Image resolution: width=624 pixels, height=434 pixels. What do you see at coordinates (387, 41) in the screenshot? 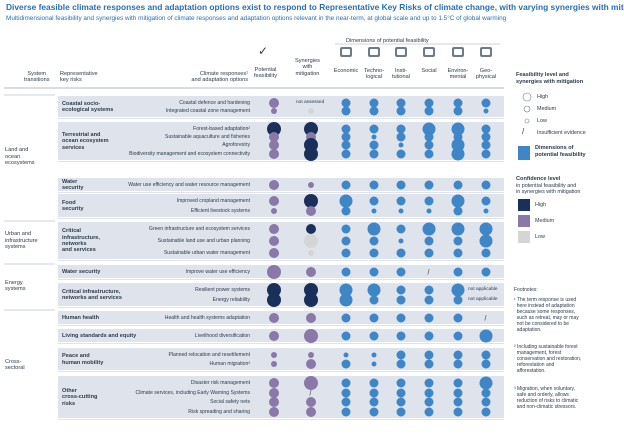
I see `header-dimensions: Dimensions of potential feasibility` at bounding box center [387, 41].